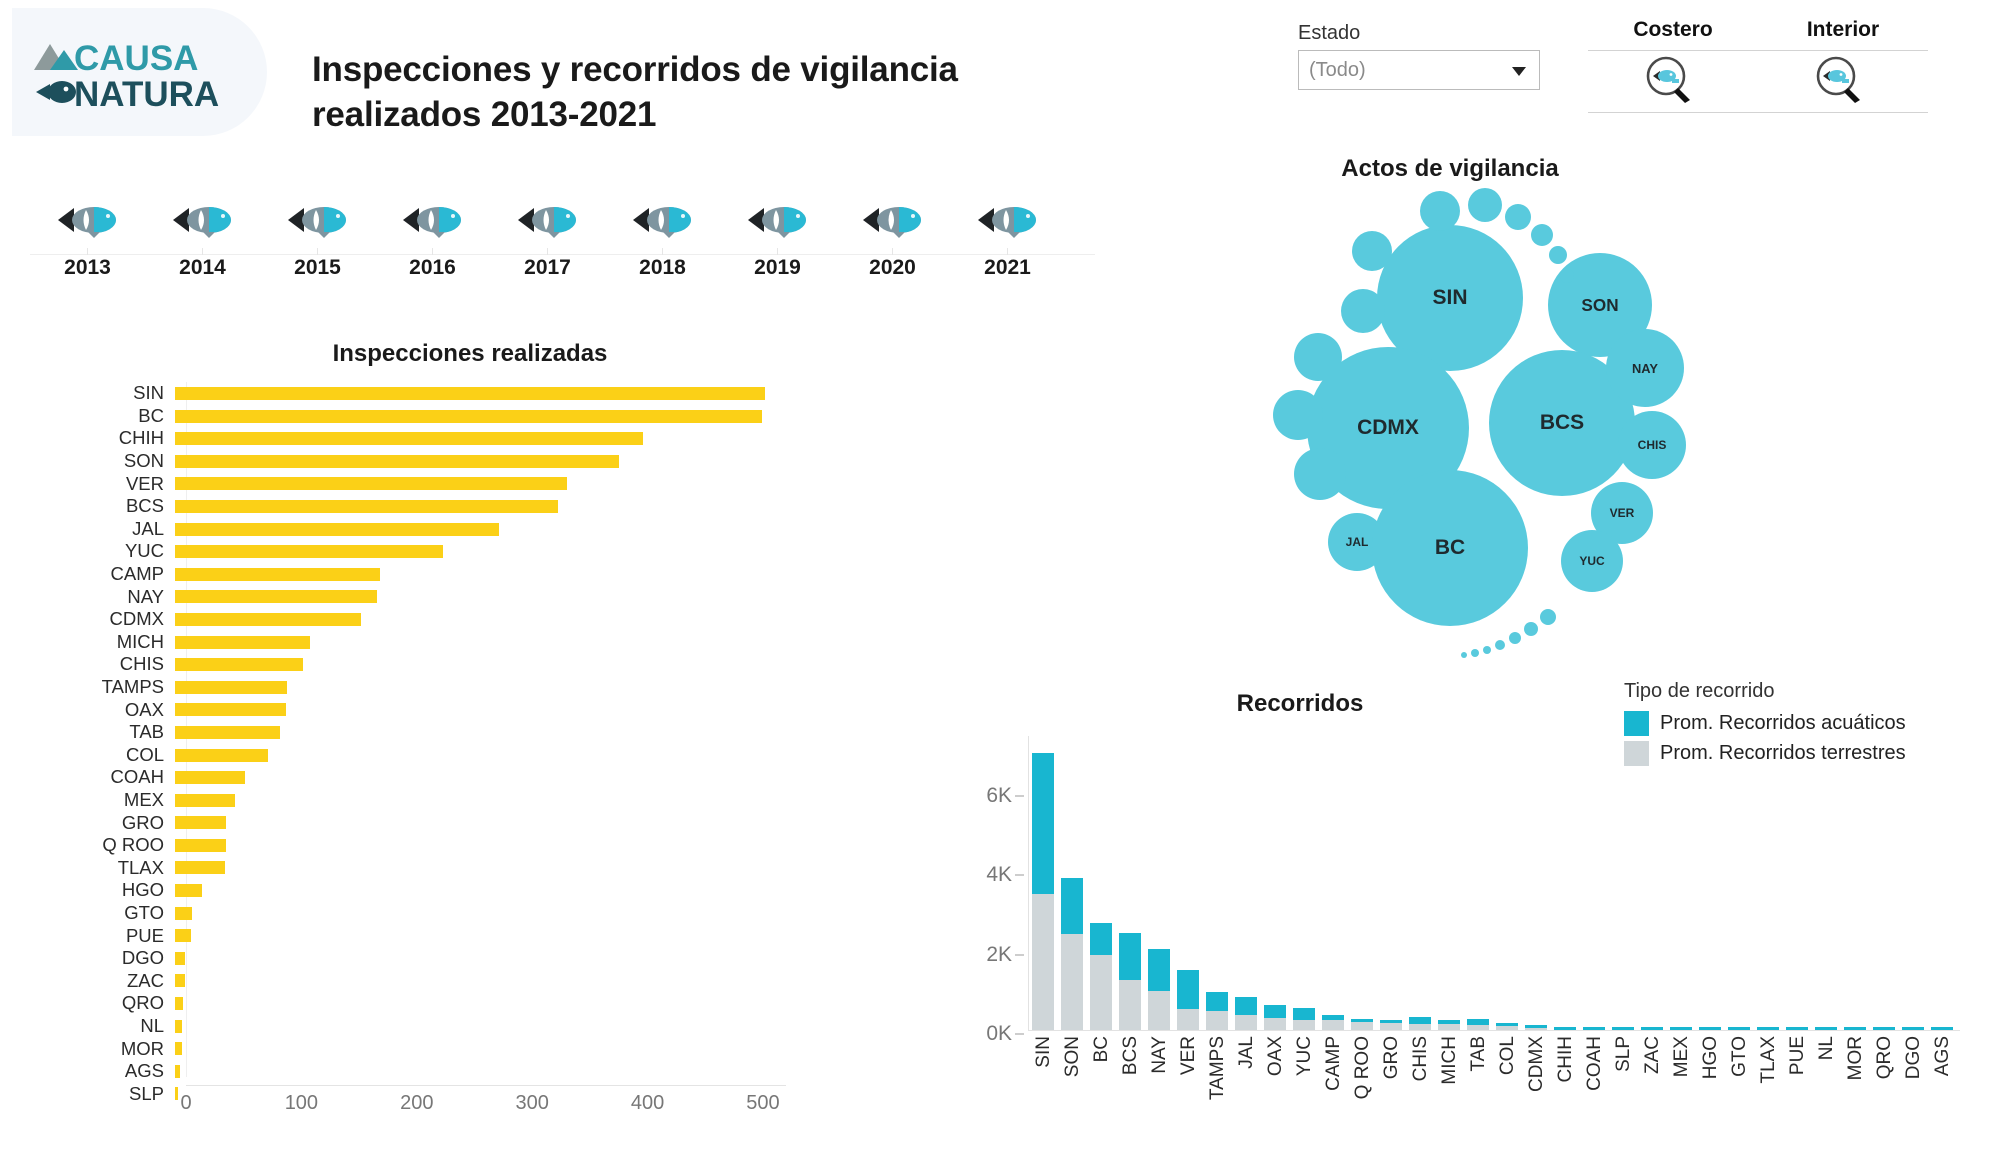 This screenshot has height=1158, width=2000. I want to click on year-filter-2013: 2013, so click(87, 238).